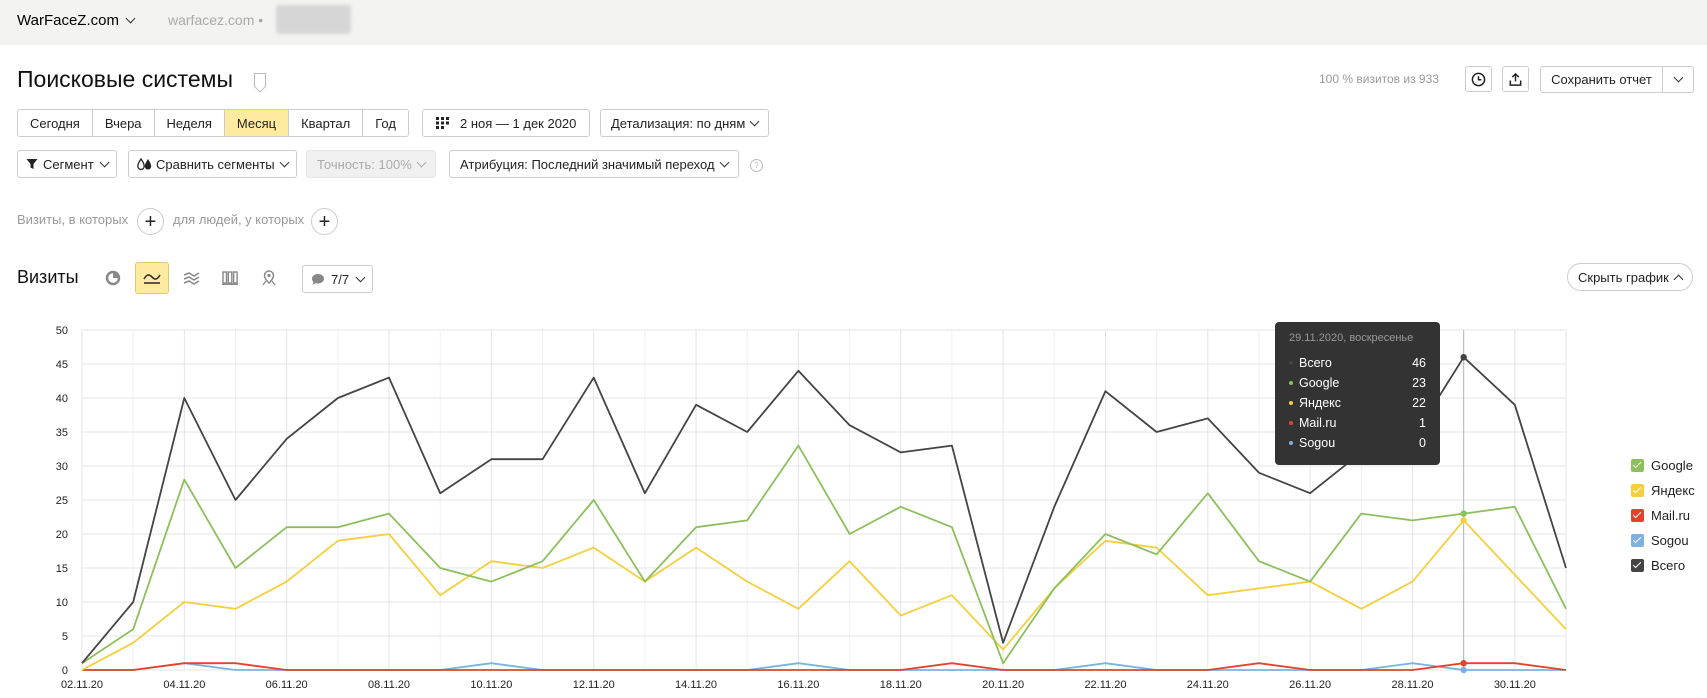 Image resolution: width=1707 pixels, height=698 pixels. I want to click on detail-dropdown: Детализация: по дням, so click(685, 123).